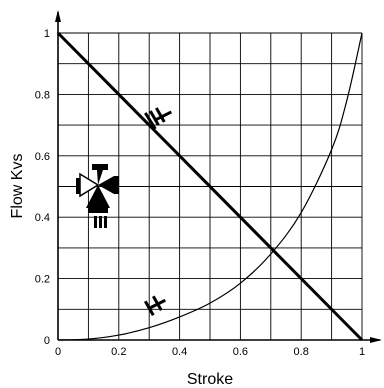 The width and height of the screenshot is (384, 388). What do you see at coordinates (179, 352) in the screenshot?
I see `x-tick-label: 0.4` at bounding box center [179, 352].